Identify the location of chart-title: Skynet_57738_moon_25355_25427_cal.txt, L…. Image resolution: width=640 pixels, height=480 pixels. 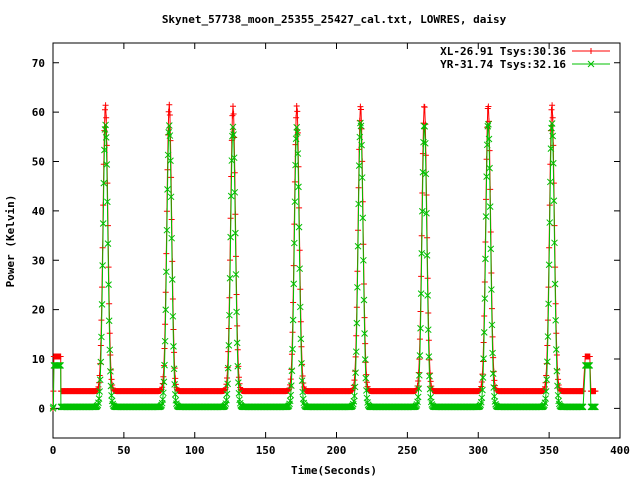
(334, 19).